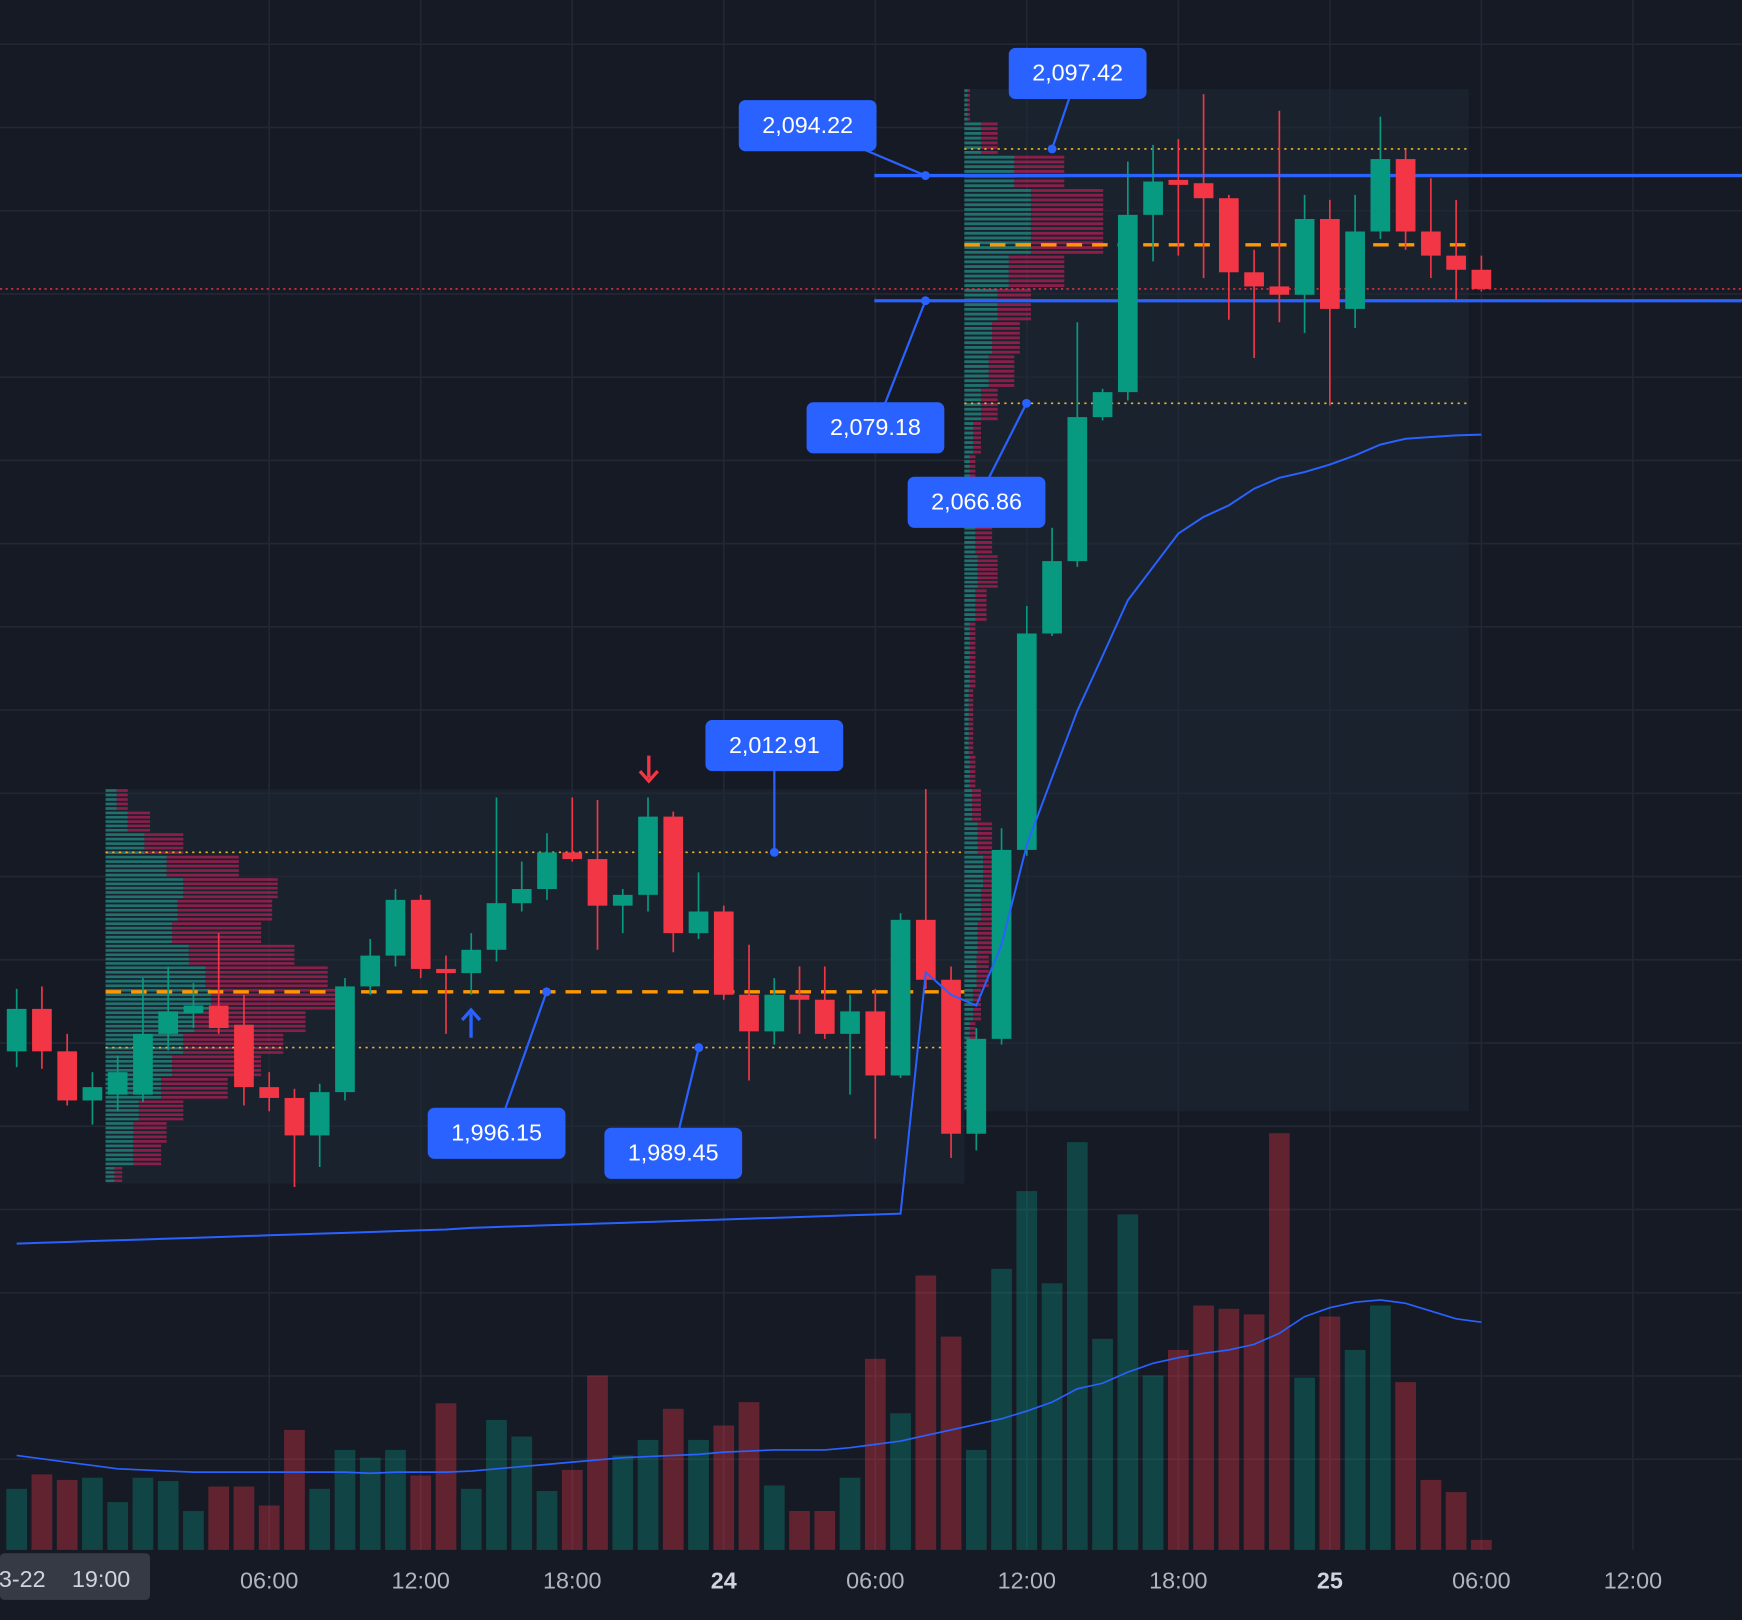  I want to click on annotation-label: 2,012.91, so click(774, 745).